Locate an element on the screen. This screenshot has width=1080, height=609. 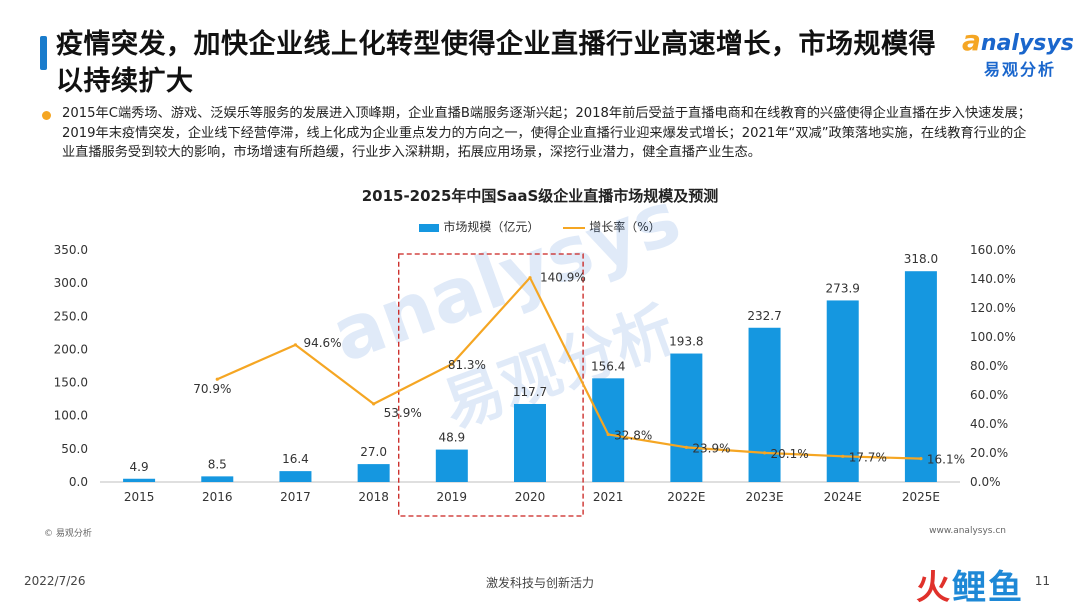
chart-title: 2015-2025年中国SaaS级企业直播市场规模及预测 is located at coordinates (540, 196).